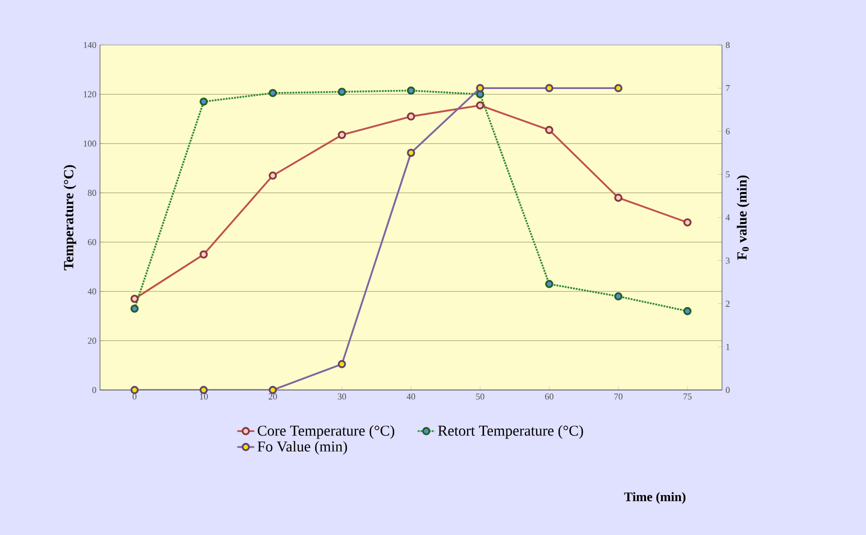  Describe the element at coordinates (90, 45) in the screenshot. I see `y-tick-label: 140` at that location.